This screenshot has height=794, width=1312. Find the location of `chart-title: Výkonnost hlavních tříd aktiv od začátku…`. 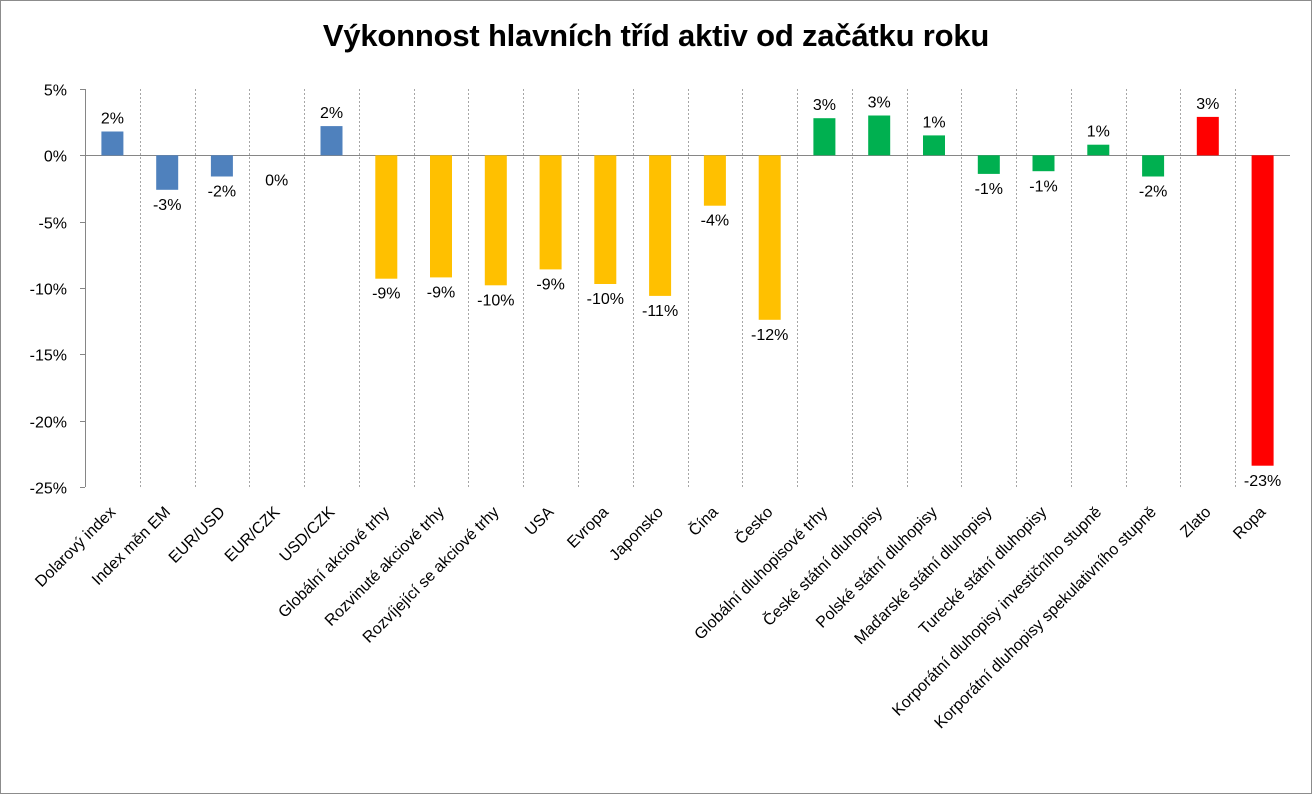

chart-title: Výkonnost hlavních tříd aktiv od začátku… is located at coordinates (656, 35).